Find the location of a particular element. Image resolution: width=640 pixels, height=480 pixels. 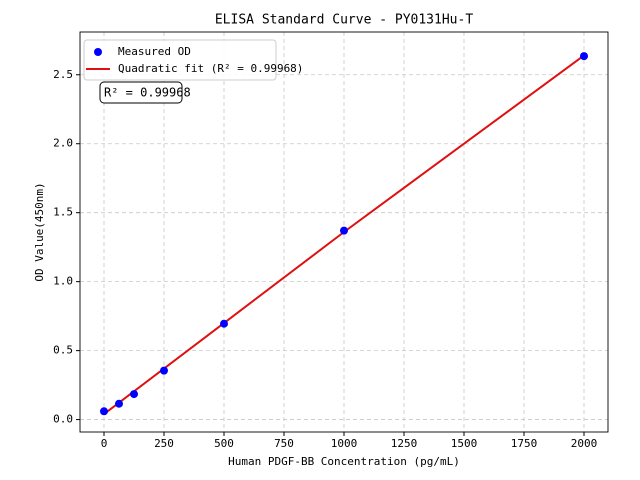

legend-label: Quadratic fit (R² = 0.99968) is located at coordinates (210, 68).